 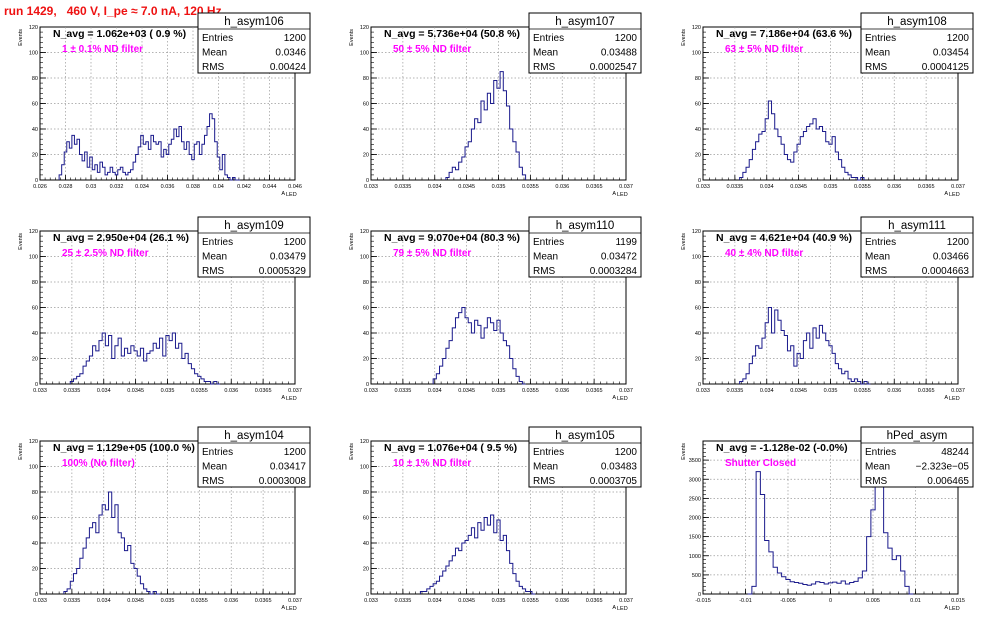 I want to click on y-tick-label: 120, so click(x=33, y=28).